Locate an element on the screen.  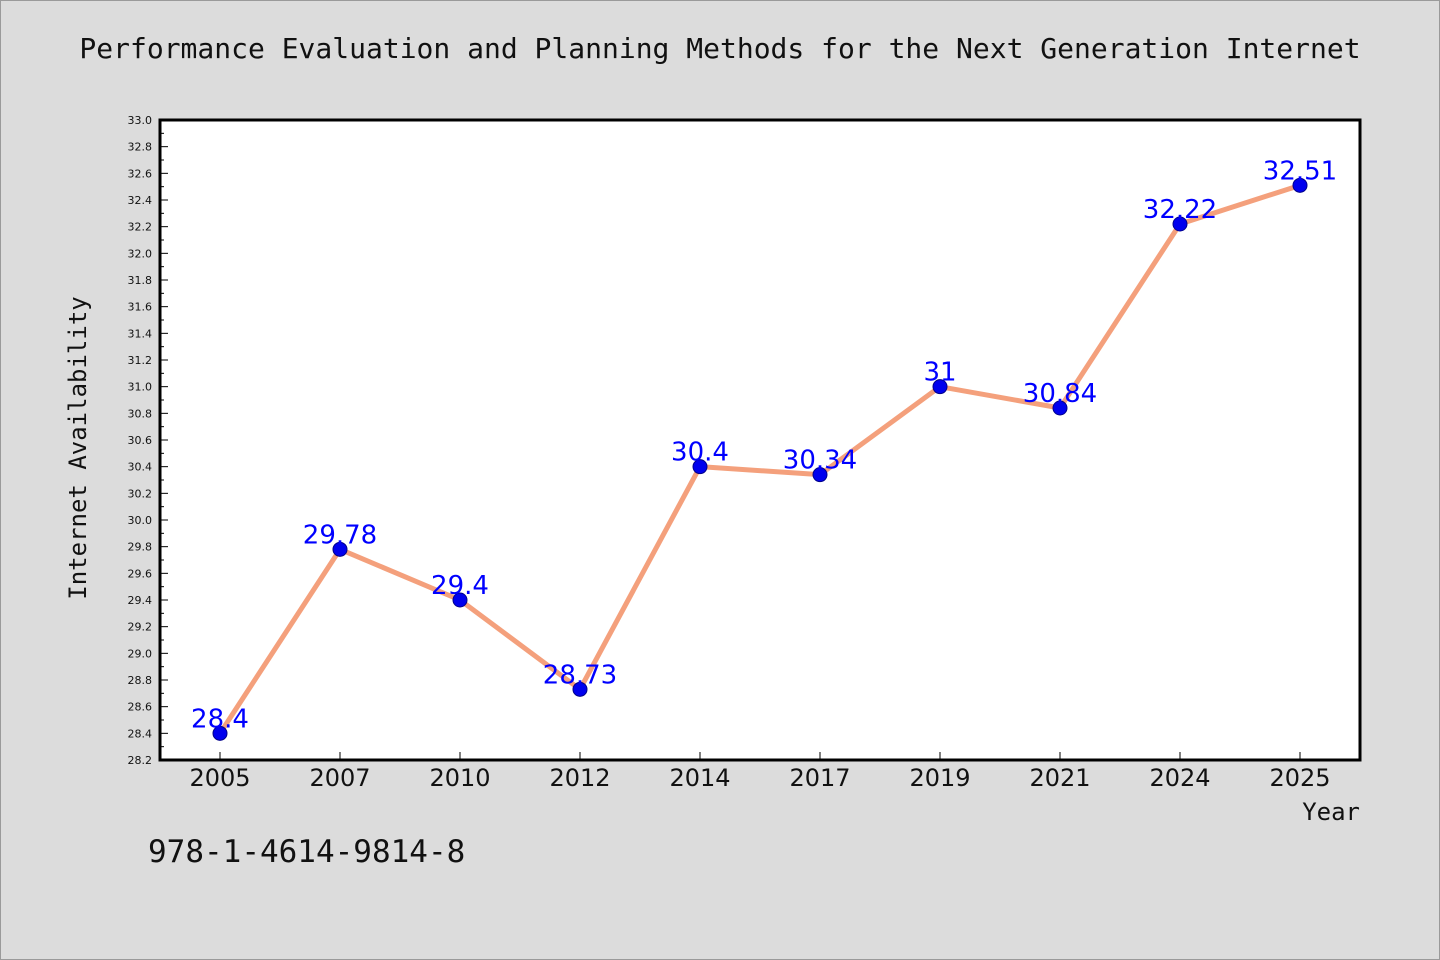
y-tick-label: 31.4 is located at coordinates (140, 333).